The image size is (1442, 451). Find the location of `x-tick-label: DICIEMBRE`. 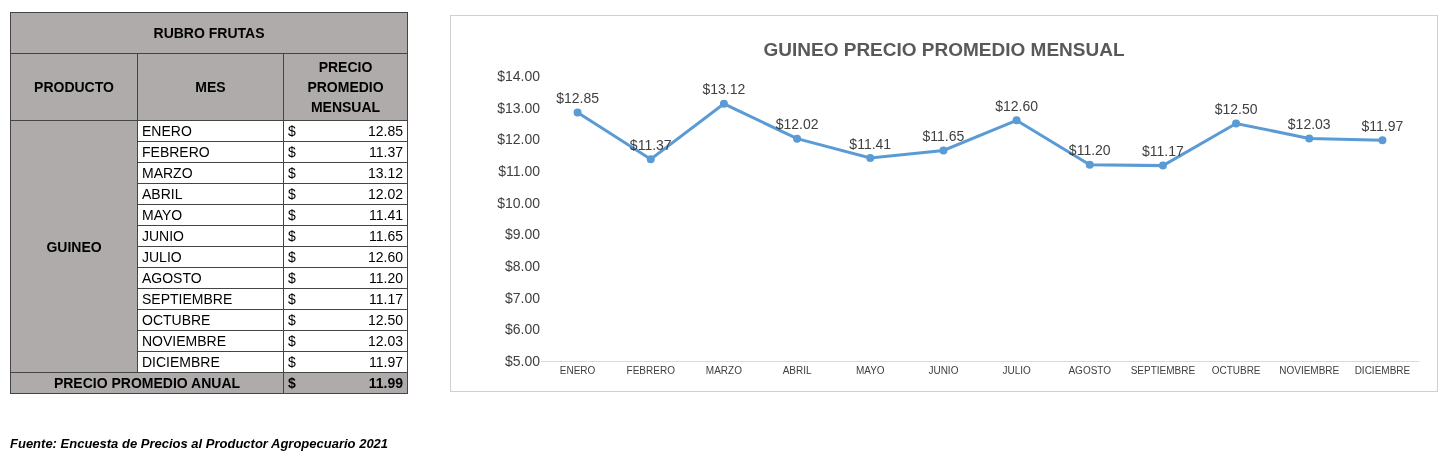

x-tick-label: DICIEMBRE is located at coordinates (1382, 370).